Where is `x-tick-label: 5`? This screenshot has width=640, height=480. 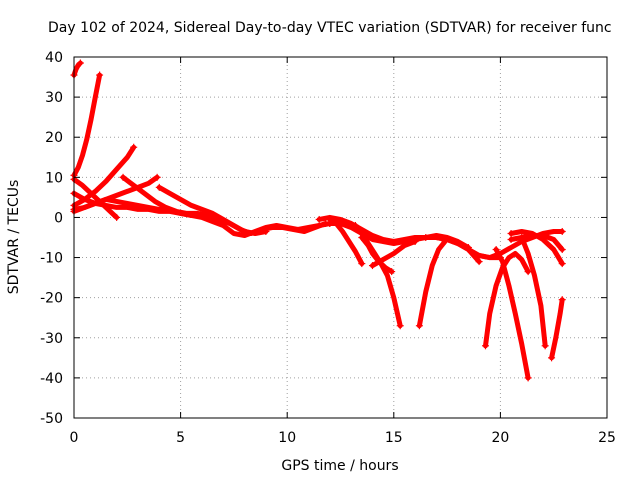 x-tick-label: 5 is located at coordinates (180, 438).